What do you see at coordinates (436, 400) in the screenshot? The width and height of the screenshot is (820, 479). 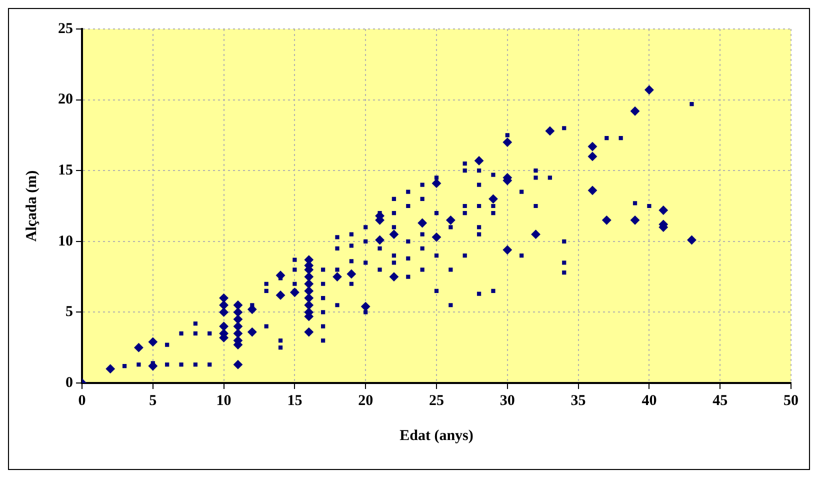 I see `x-tick-label: 25` at bounding box center [436, 400].